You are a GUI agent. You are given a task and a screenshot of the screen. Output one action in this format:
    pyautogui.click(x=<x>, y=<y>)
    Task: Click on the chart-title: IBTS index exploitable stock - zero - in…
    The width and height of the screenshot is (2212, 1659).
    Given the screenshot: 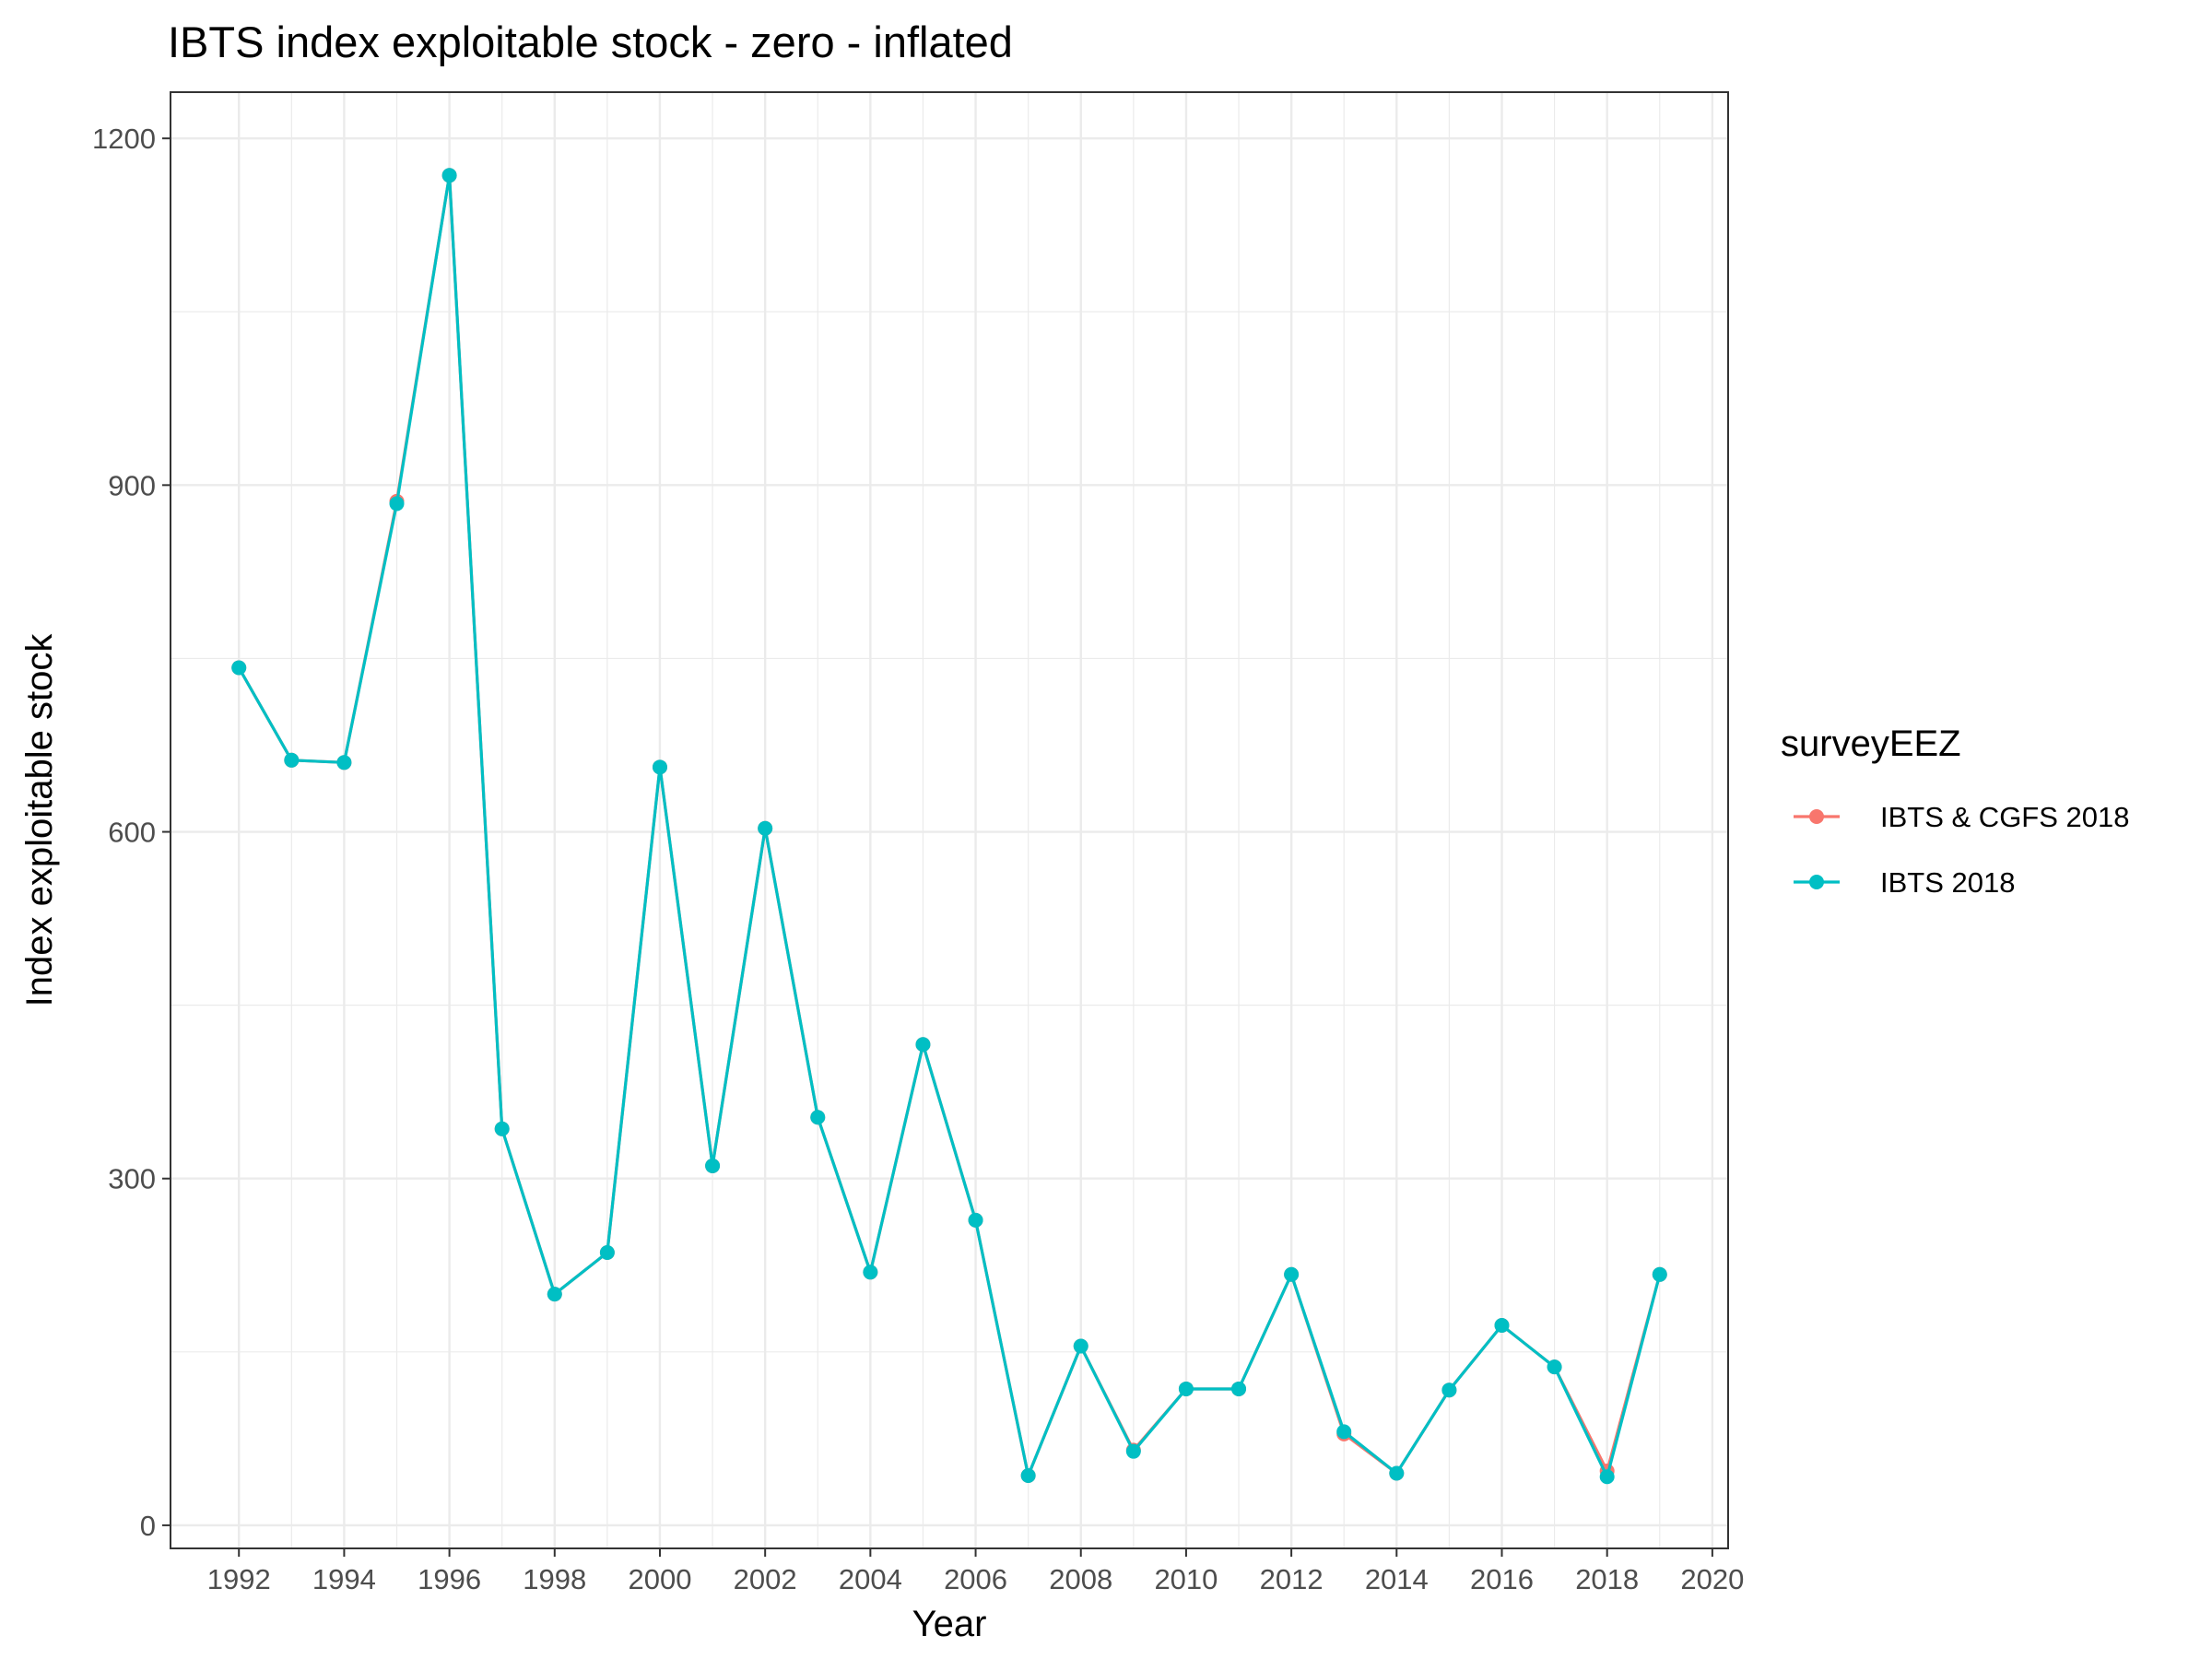 What is the action you would take?
    pyautogui.click(x=590, y=42)
    